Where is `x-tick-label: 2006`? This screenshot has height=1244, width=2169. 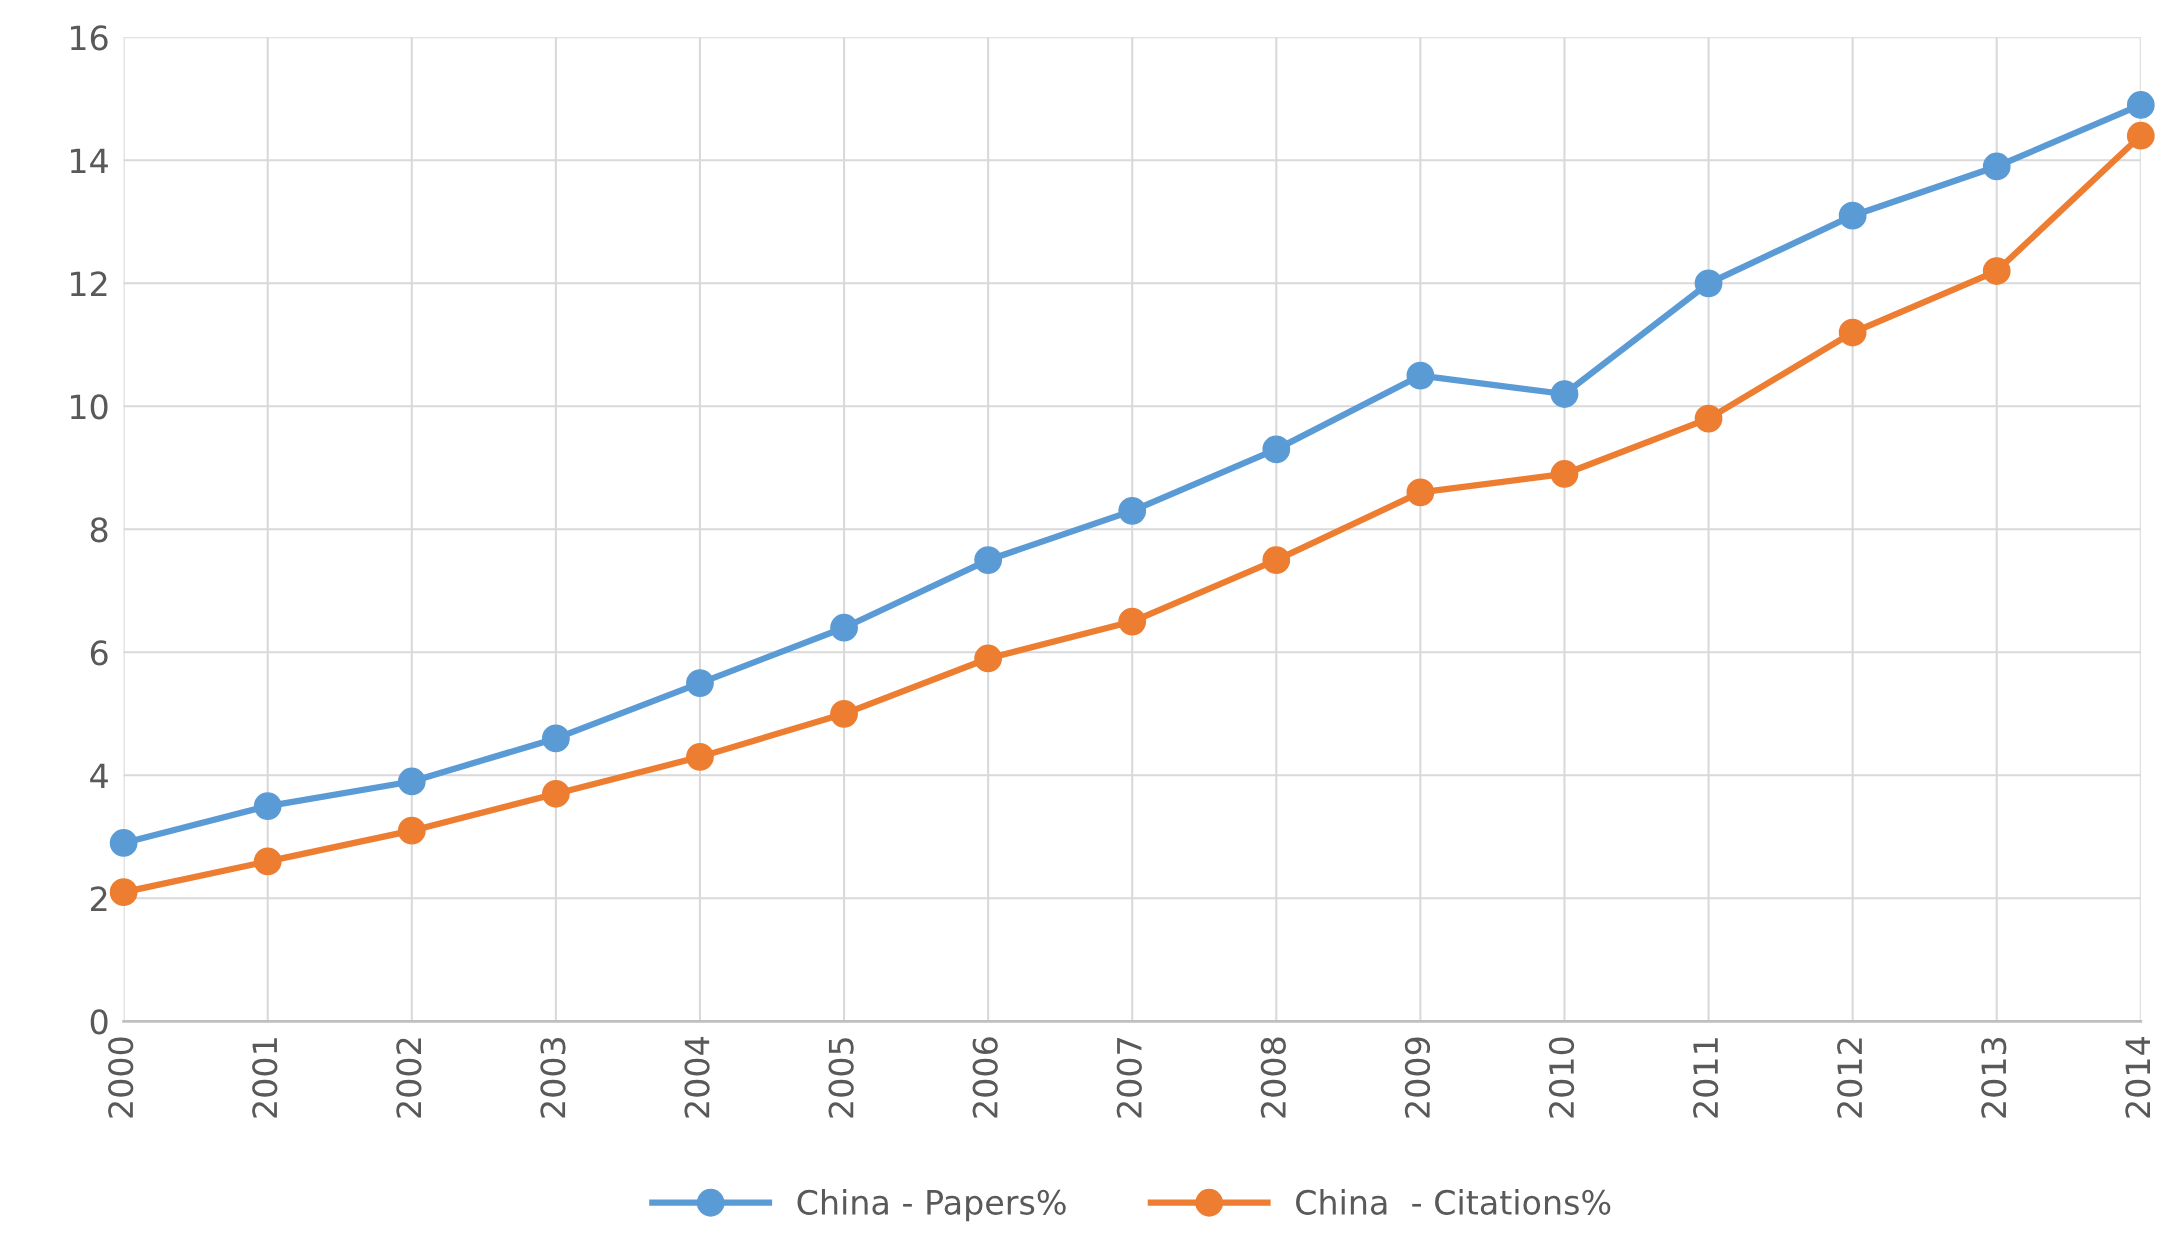 x-tick-label: 2006 is located at coordinates (985, 1077).